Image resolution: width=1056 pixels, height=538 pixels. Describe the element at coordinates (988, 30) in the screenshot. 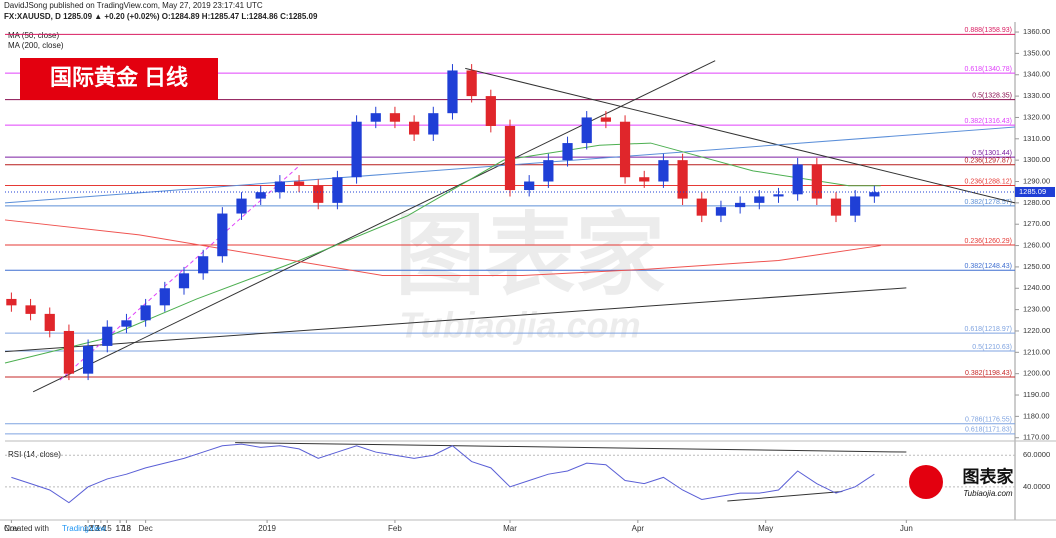

I see `fib-level-label: 0.888(1358.93)` at that location.